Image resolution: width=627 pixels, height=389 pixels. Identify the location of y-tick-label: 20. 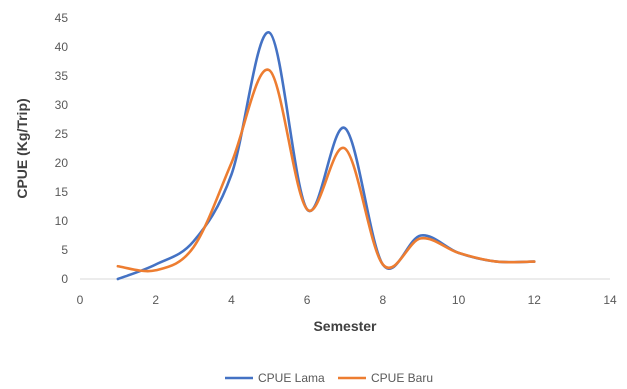
(62, 163).